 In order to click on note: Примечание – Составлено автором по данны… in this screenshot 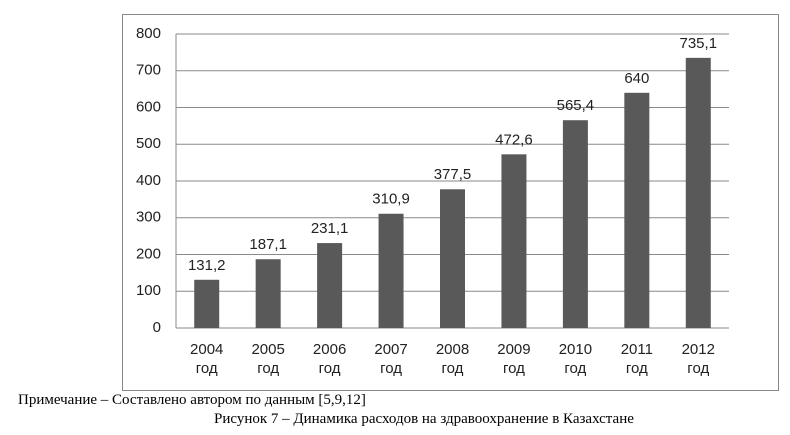, I will do `click(192, 400)`.